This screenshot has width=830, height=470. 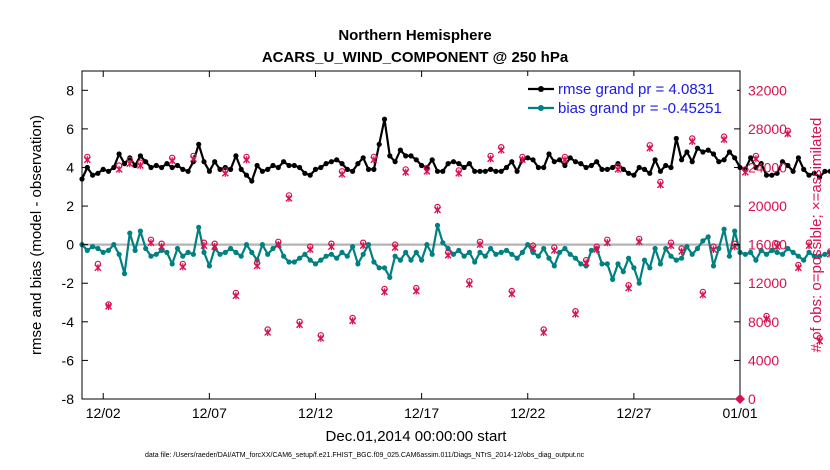 I want to click on y-tick-label: -2, so click(x=68, y=283).